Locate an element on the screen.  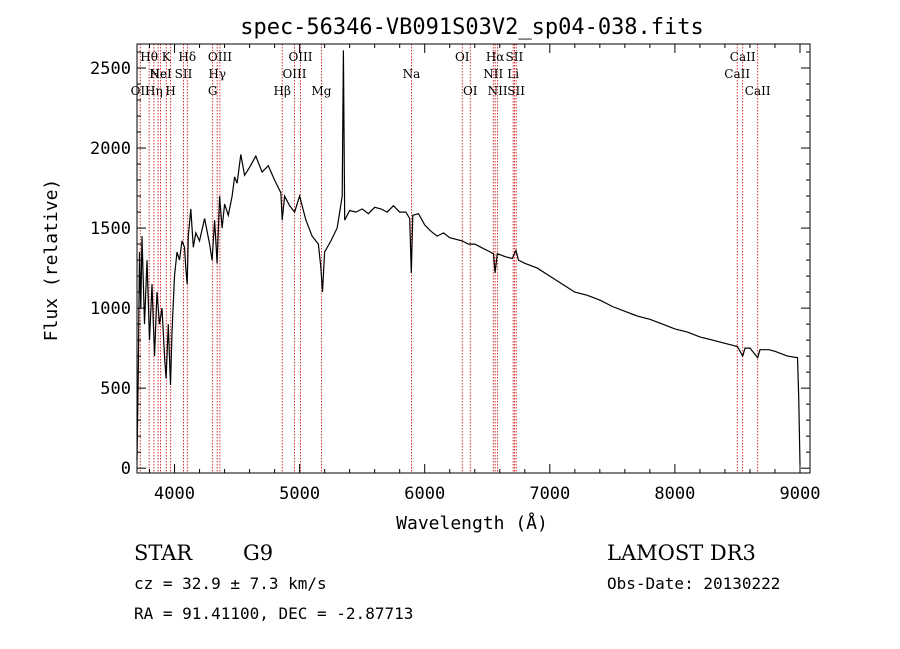
redshift-info: cz = 32.9 ± 7.3 km/s is located at coordinates (230, 583).